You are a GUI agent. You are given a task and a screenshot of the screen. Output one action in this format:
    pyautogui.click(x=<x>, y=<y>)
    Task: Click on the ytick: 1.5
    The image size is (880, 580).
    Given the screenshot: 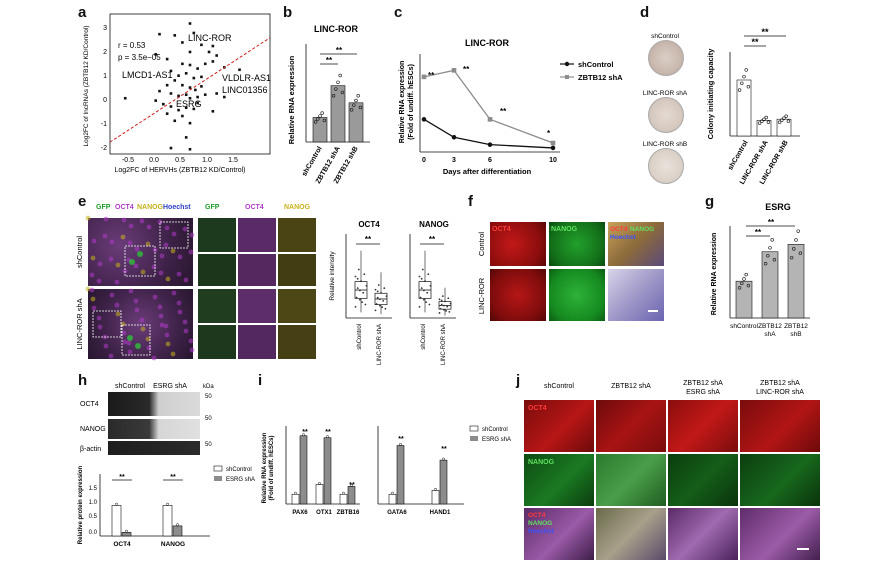 What is the action you would take?
    pyautogui.click(x=93, y=489)
    